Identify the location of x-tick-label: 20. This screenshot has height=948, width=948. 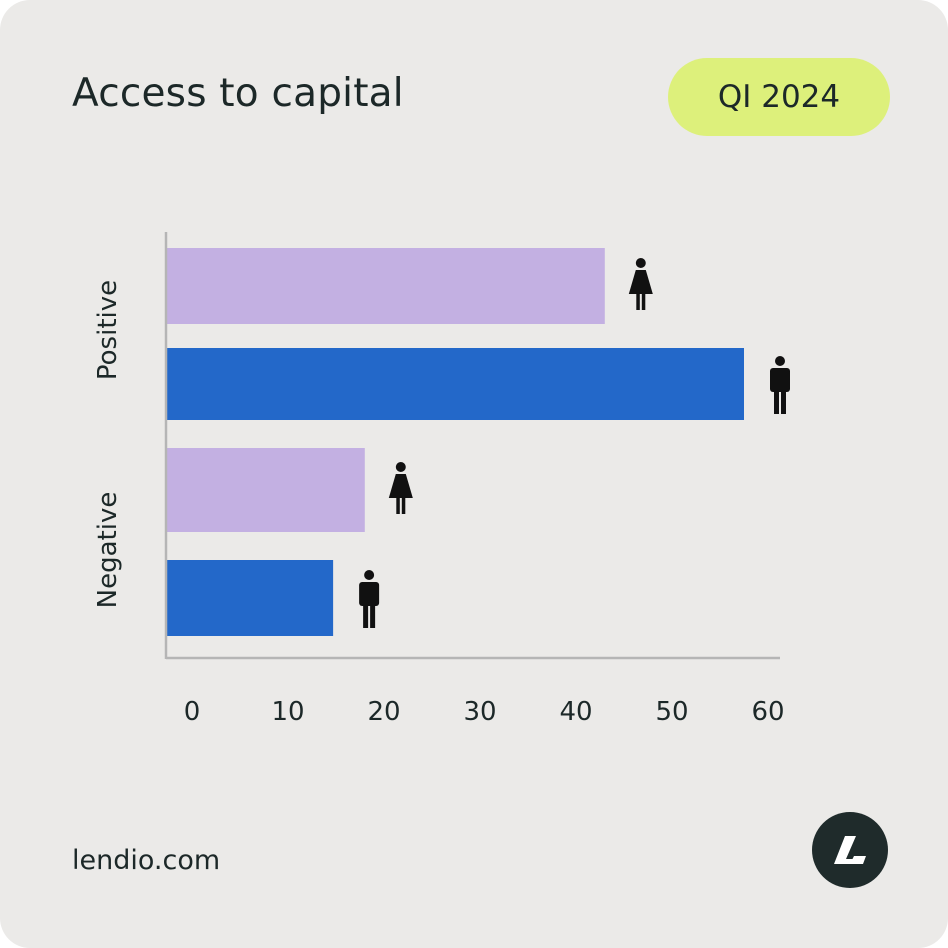
(383, 712).